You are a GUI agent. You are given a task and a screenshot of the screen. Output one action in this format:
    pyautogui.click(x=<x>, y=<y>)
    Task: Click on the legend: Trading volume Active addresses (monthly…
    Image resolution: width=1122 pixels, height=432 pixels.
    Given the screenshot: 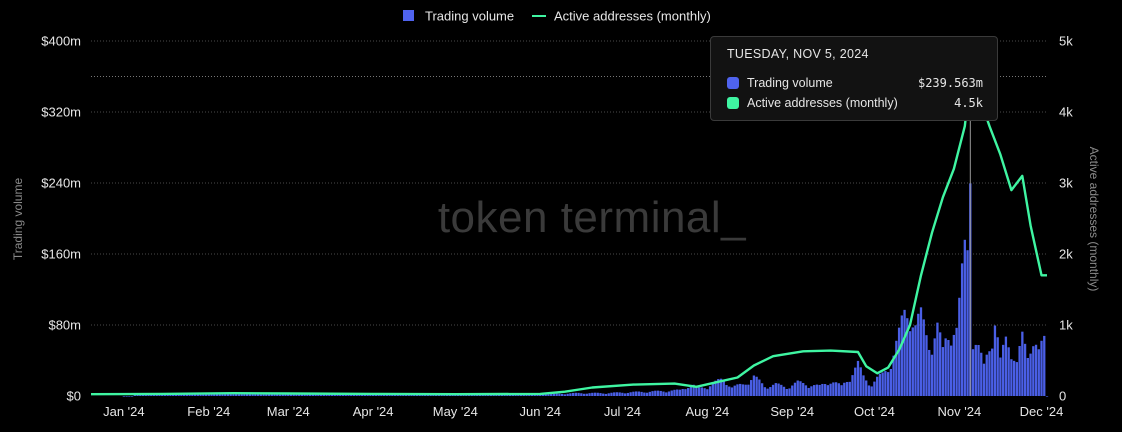 What is the action you would take?
    pyautogui.click(x=557, y=16)
    